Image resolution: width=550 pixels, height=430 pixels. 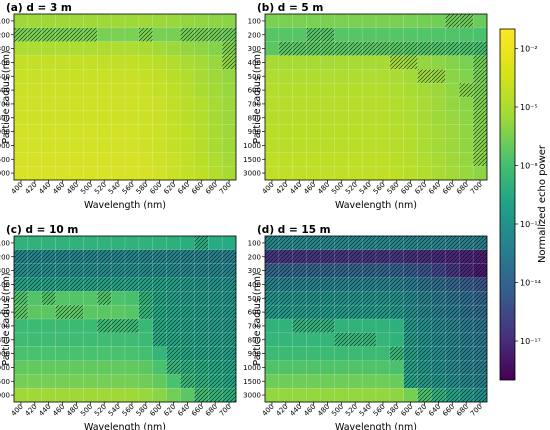 What do you see at coordinates (31, 188) in the screenshot?
I see `x-tick-label: 420` at bounding box center [31, 188].